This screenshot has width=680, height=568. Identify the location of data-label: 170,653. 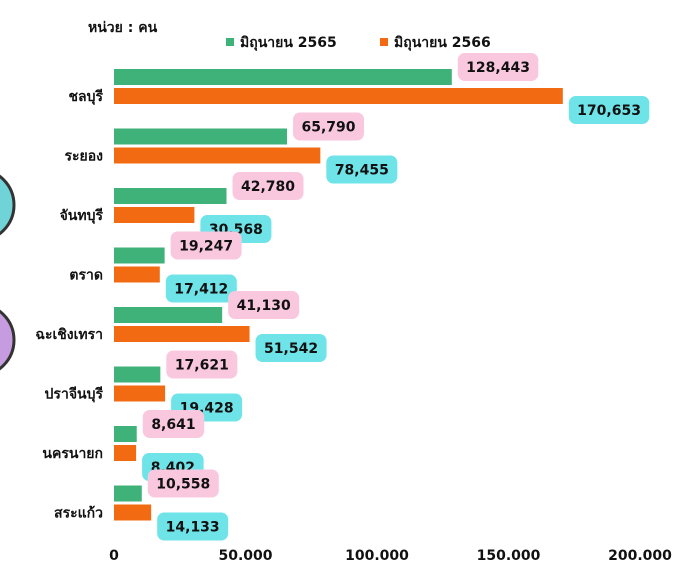
(609, 111).